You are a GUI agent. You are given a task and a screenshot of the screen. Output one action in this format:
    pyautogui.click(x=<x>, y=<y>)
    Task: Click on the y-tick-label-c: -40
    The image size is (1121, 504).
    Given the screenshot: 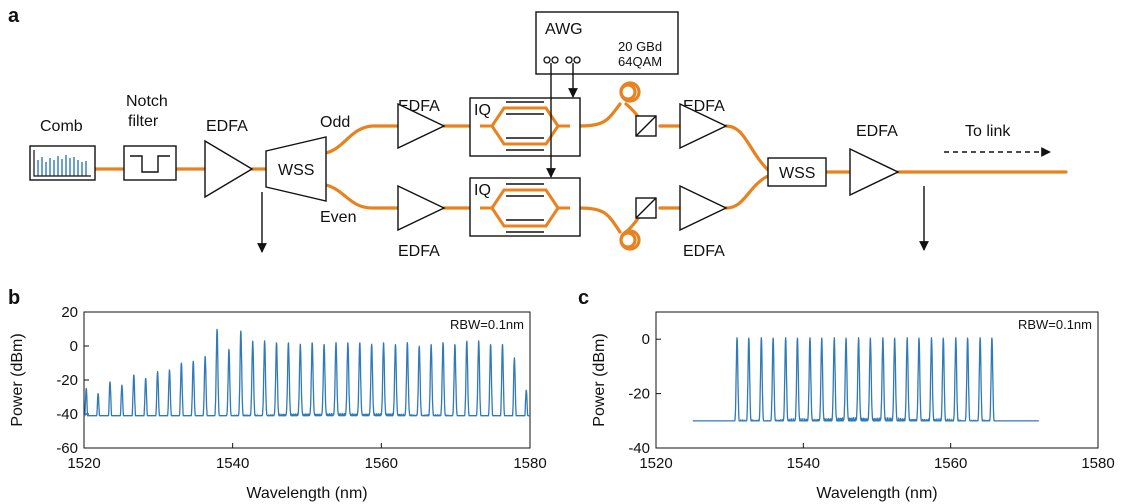 What is the action you would take?
    pyautogui.click(x=639, y=448)
    